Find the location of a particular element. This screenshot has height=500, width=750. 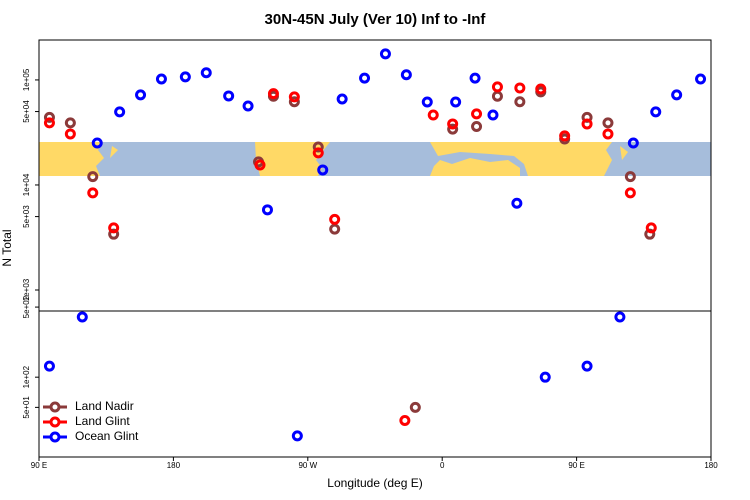

x-axis-label: Longitude (deg E) is located at coordinates (374, 483).